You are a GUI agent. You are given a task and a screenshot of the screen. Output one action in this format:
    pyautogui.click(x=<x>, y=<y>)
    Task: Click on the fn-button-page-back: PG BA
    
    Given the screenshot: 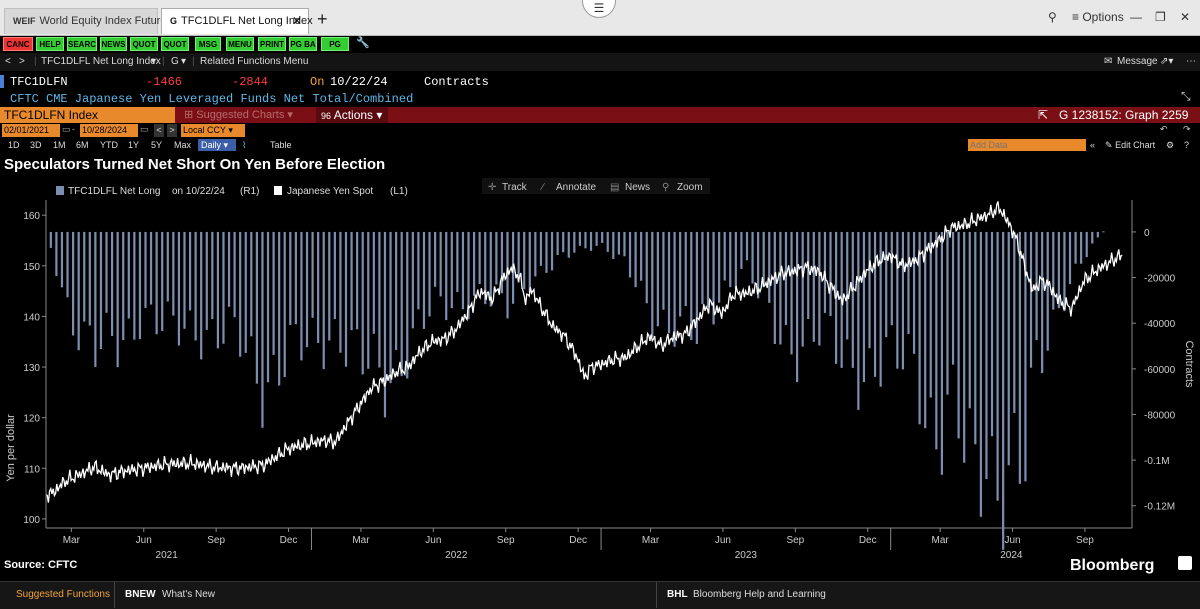 What is the action you would take?
    pyautogui.click(x=303, y=44)
    